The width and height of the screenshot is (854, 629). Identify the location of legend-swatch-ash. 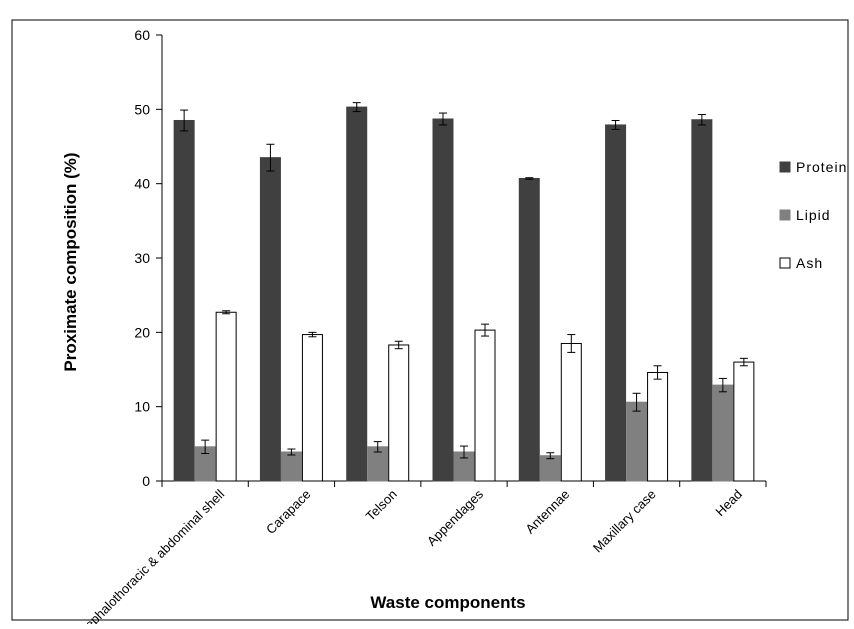
(785, 263).